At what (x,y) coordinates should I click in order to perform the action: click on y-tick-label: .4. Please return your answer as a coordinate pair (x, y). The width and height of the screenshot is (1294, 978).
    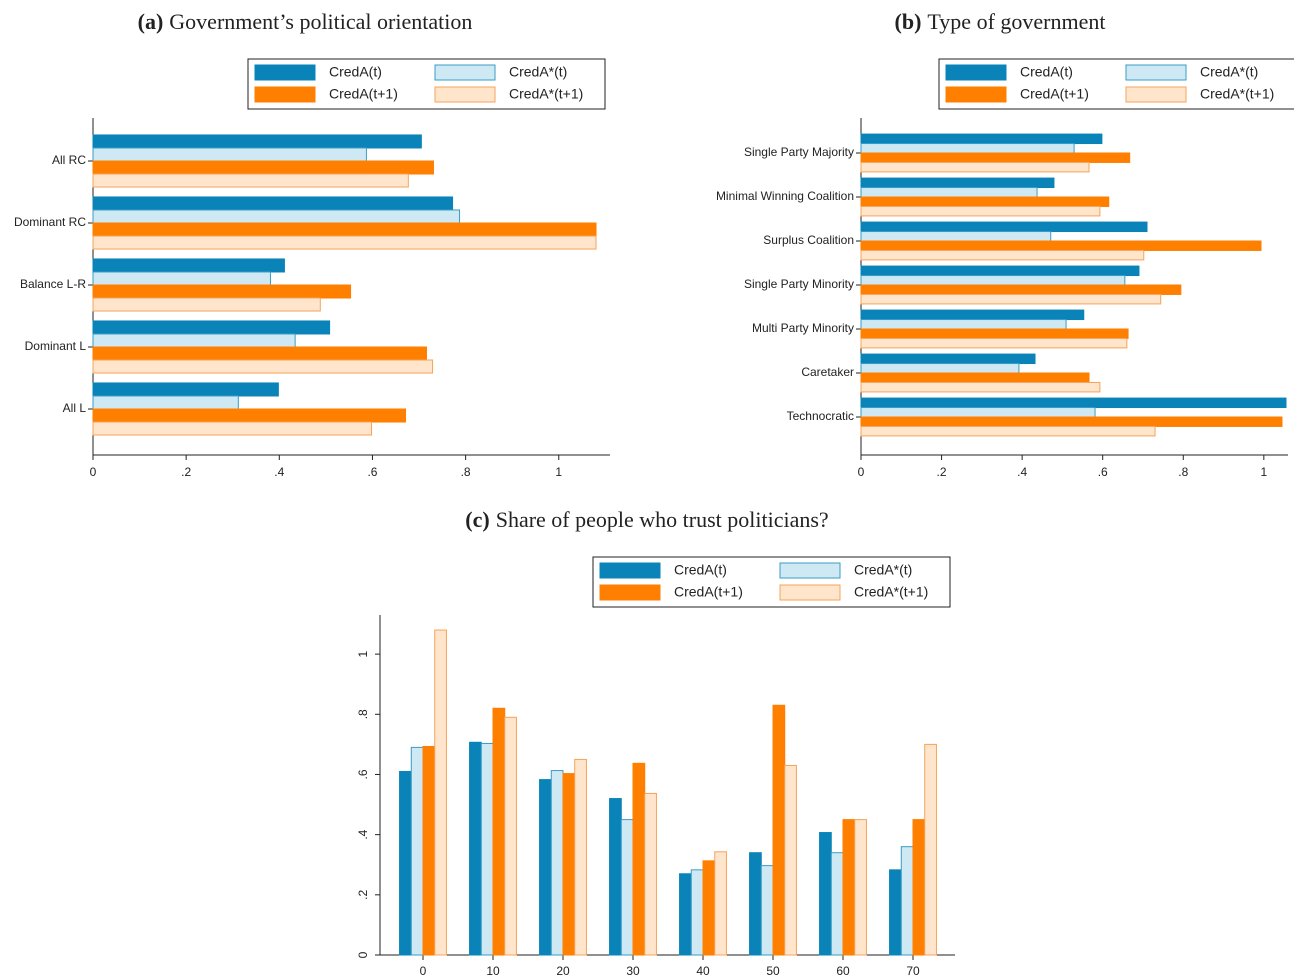
    Looking at the image, I should click on (363, 834).